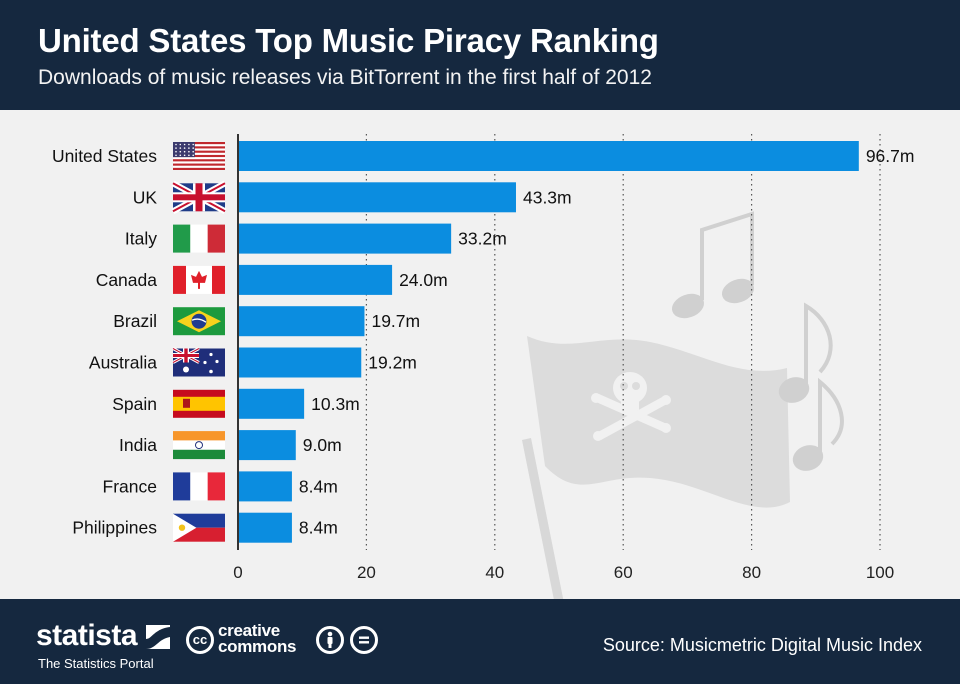 This screenshot has height=684, width=960. What do you see at coordinates (134, 404) in the screenshot?
I see `category-label: Spain` at bounding box center [134, 404].